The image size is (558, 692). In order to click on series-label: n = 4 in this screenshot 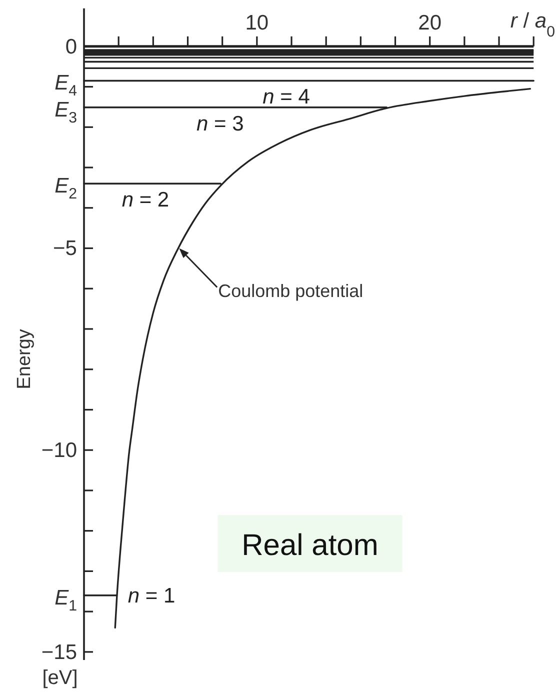, I will do `click(286, 96)`.